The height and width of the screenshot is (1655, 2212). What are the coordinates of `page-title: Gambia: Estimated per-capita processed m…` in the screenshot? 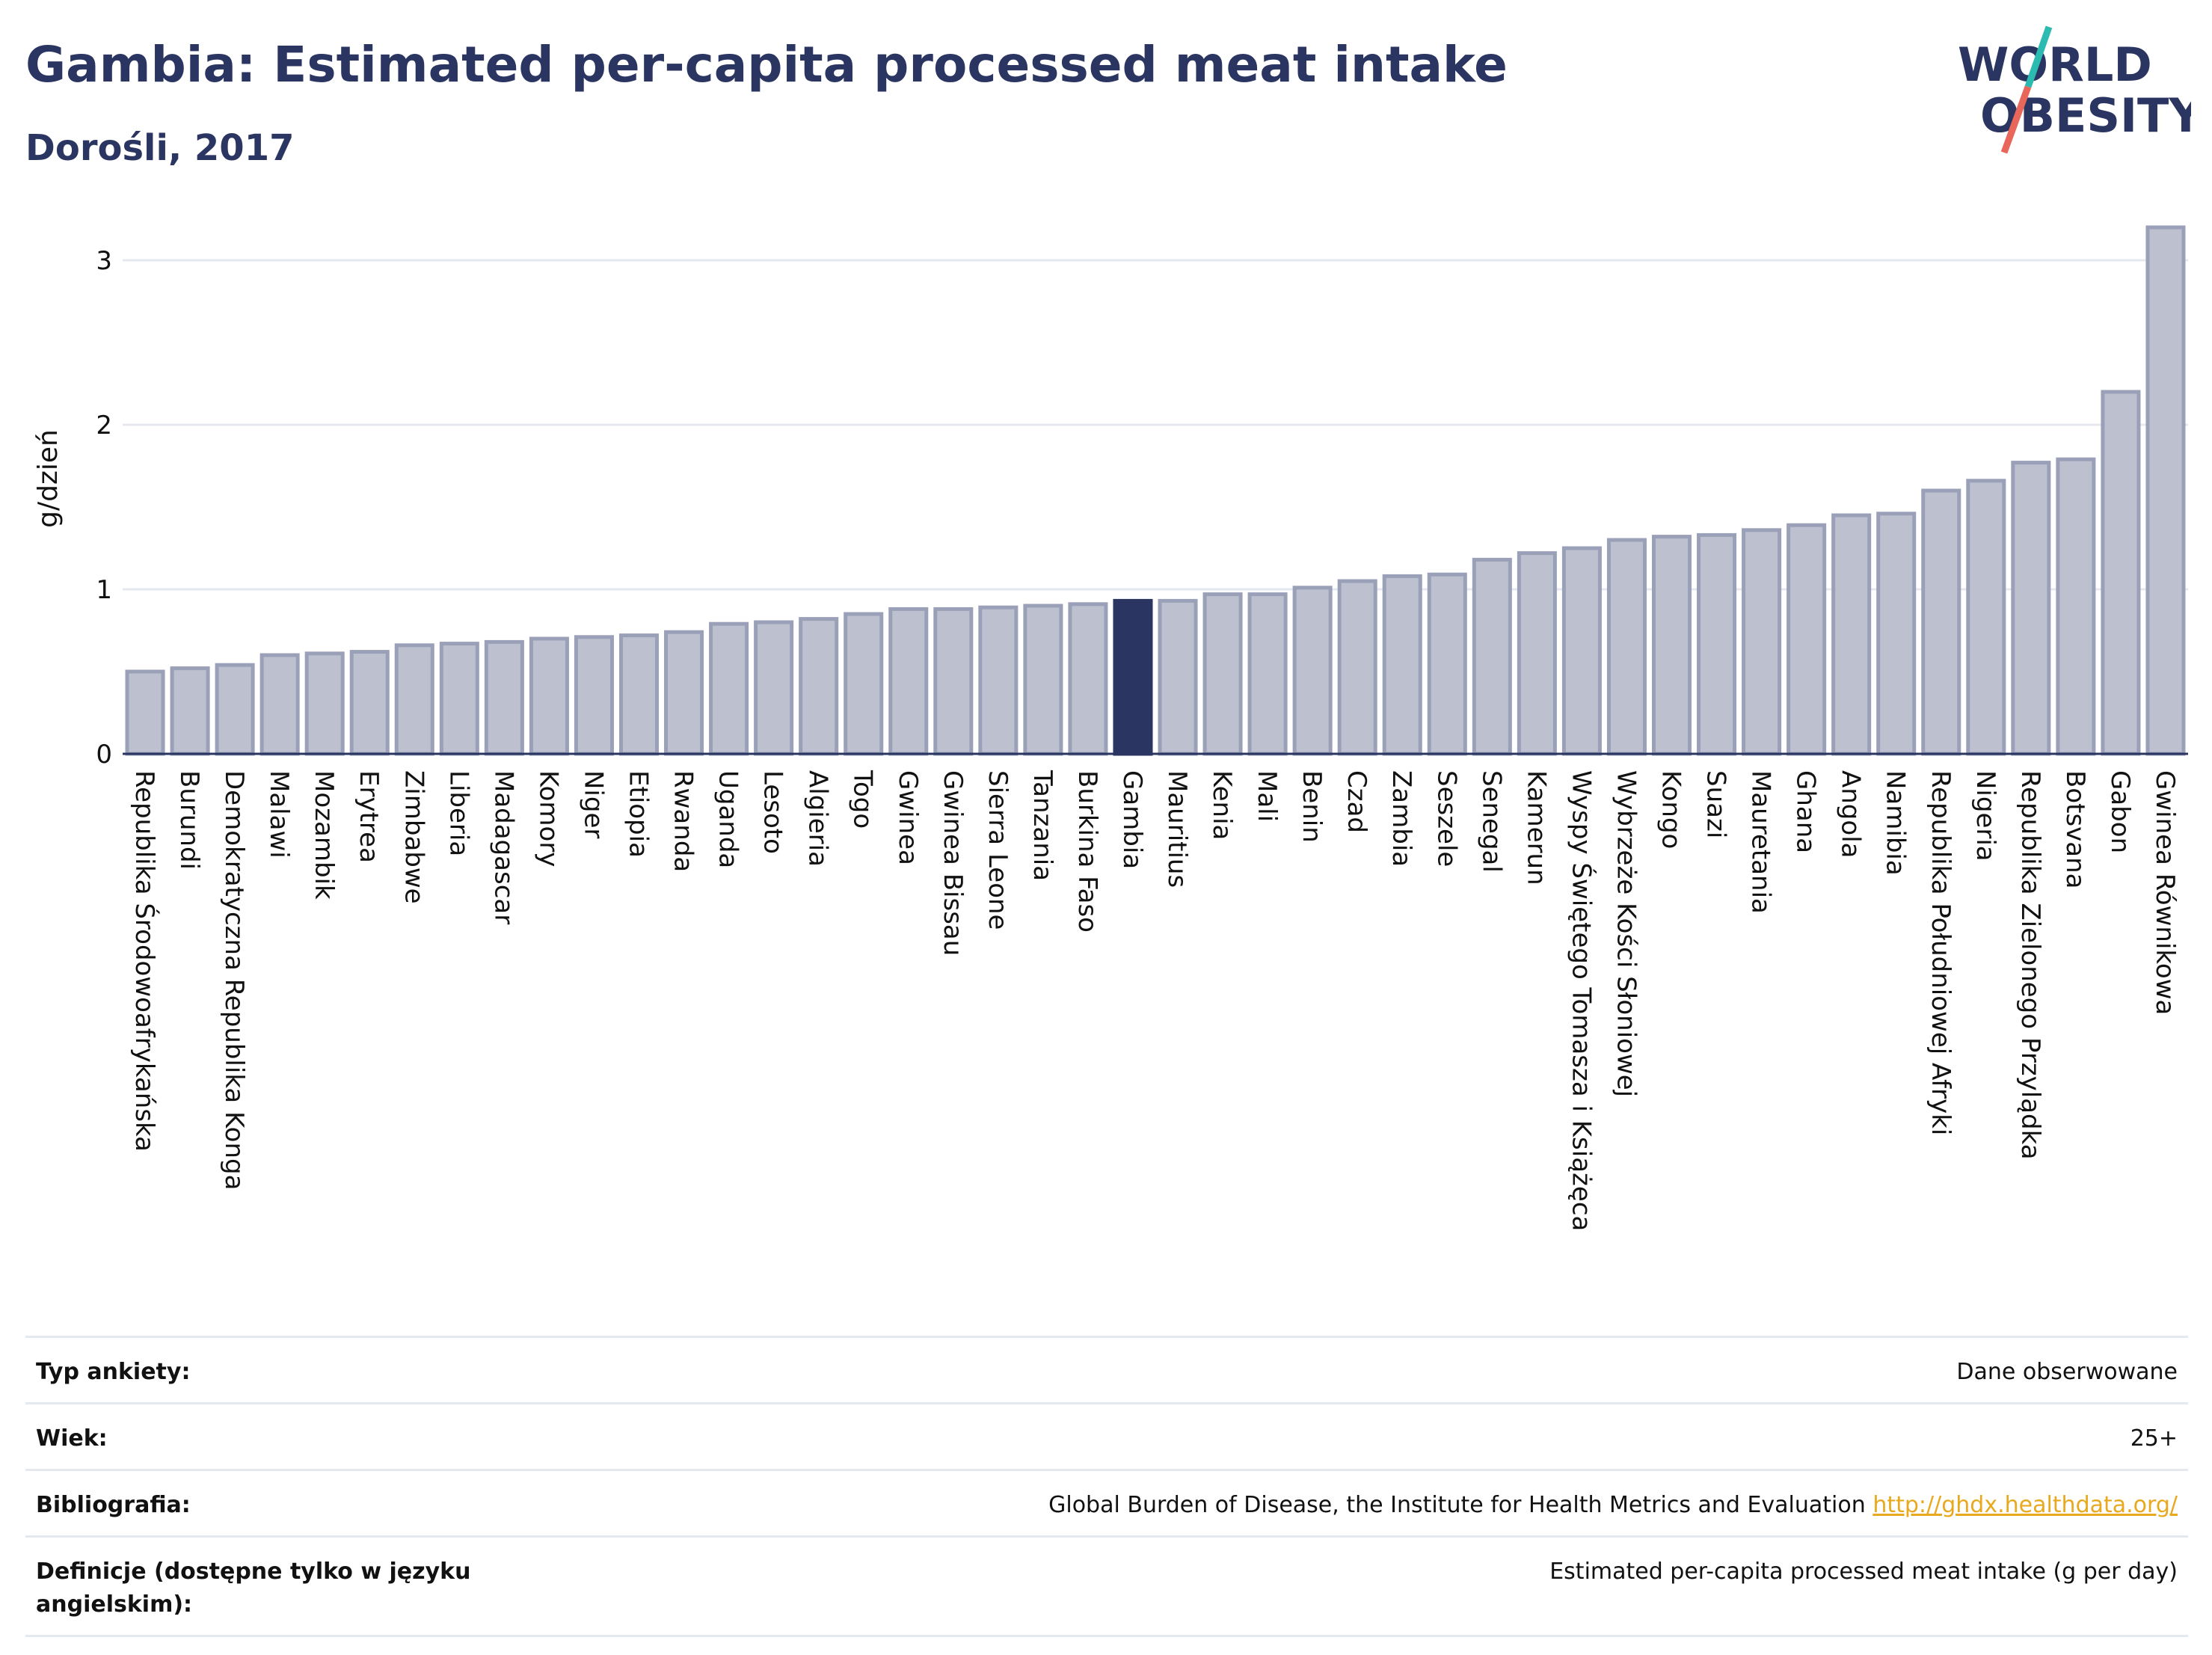 It's located at (766, 64).